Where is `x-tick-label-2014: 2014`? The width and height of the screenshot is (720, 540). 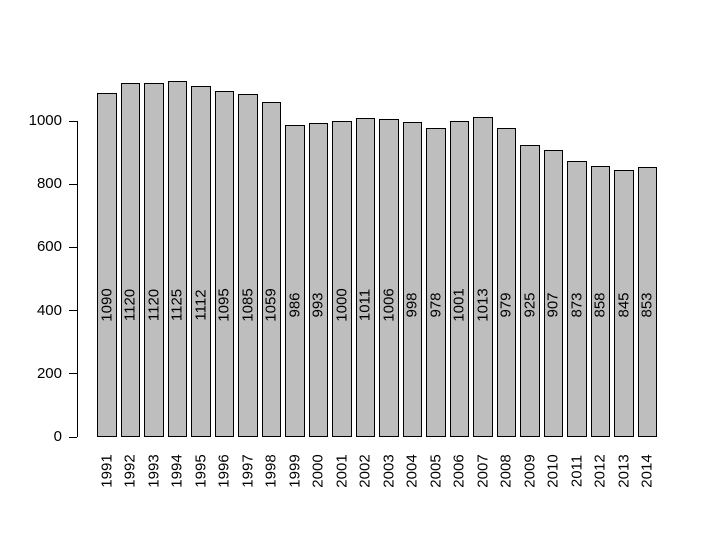 x-tick-label-2014: 2014 is located at coordinates (647, 471).